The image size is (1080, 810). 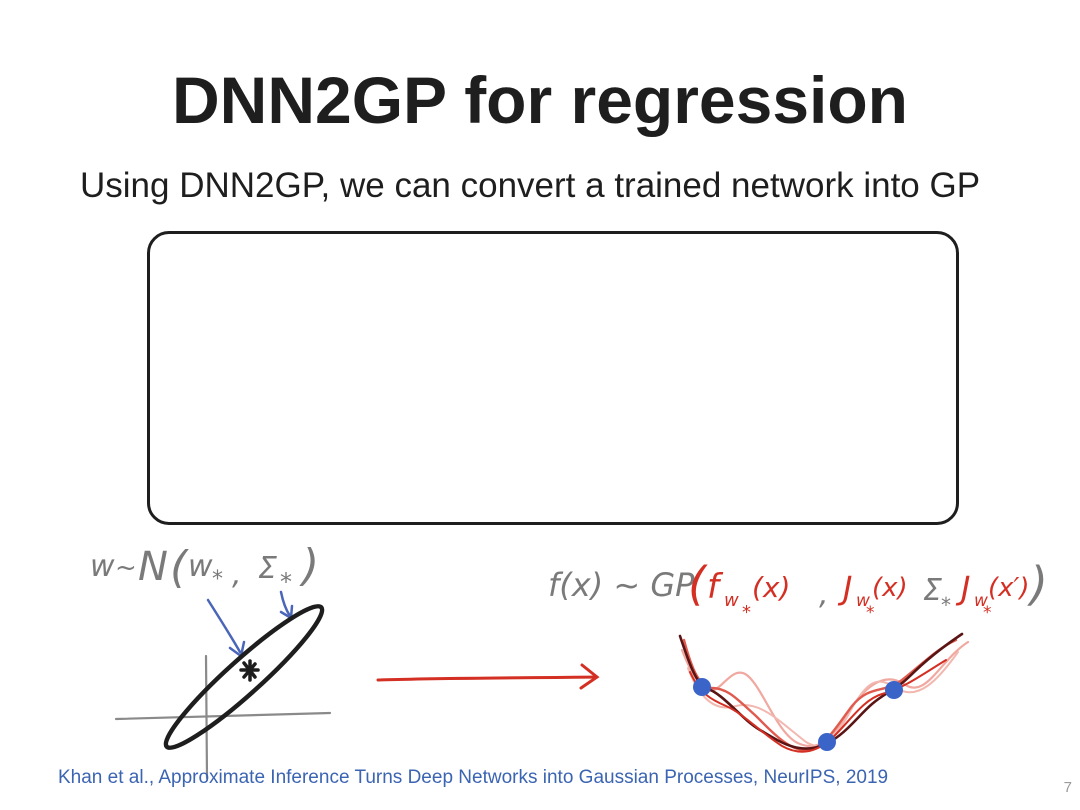 What do you see at coordinates (698, 584) in the screenshot?
I see `right-formula-open-paren: (` at bounding box center [698, 584].